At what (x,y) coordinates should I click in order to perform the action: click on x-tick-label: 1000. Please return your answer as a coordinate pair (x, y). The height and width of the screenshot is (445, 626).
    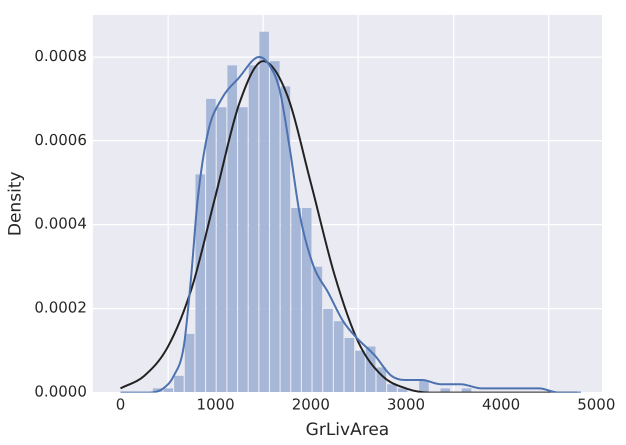
    Looking at the image, I should click on (215, 404).